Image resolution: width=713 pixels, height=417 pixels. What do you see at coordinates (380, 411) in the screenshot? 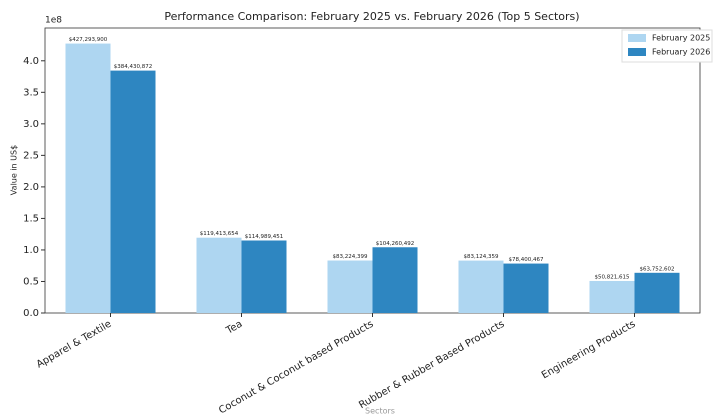
I see `x-axis-label: Sectors` at bounding box center [380, 411].